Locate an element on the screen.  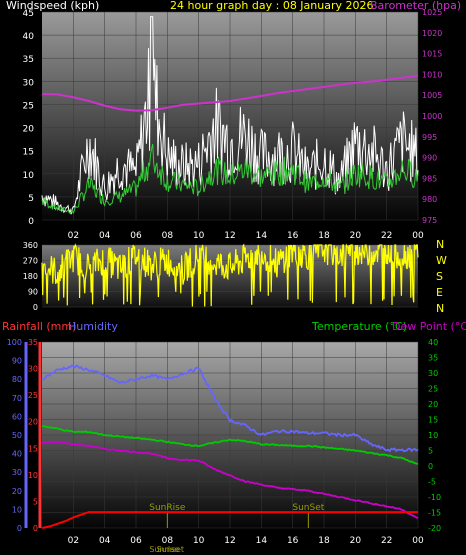
rainfall-series is located at coordinates (229, 520).